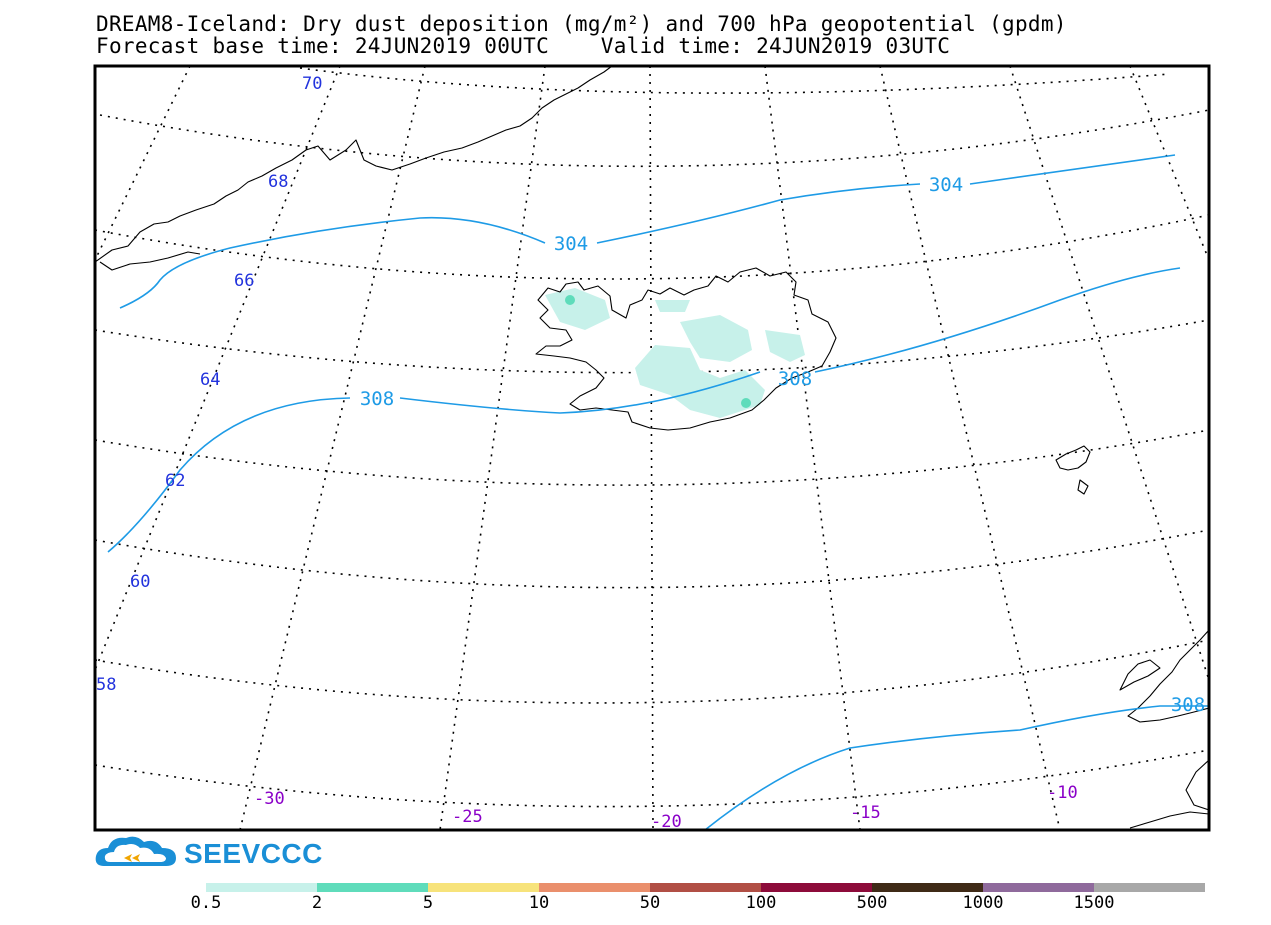  Describe the element at coordinates (647, 231) in the screenshot. I see `contour-304-north` at that location.